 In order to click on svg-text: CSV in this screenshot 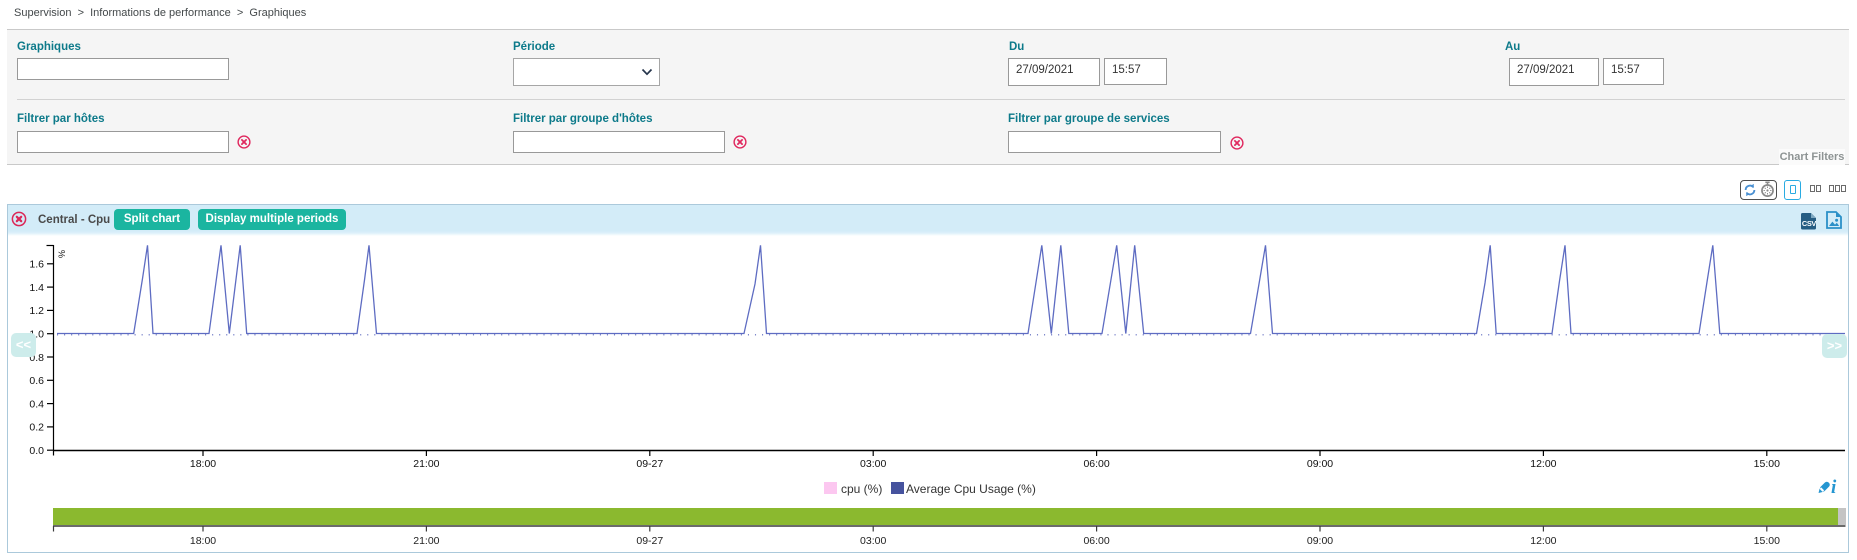, I will do `click(1809, 223)`.